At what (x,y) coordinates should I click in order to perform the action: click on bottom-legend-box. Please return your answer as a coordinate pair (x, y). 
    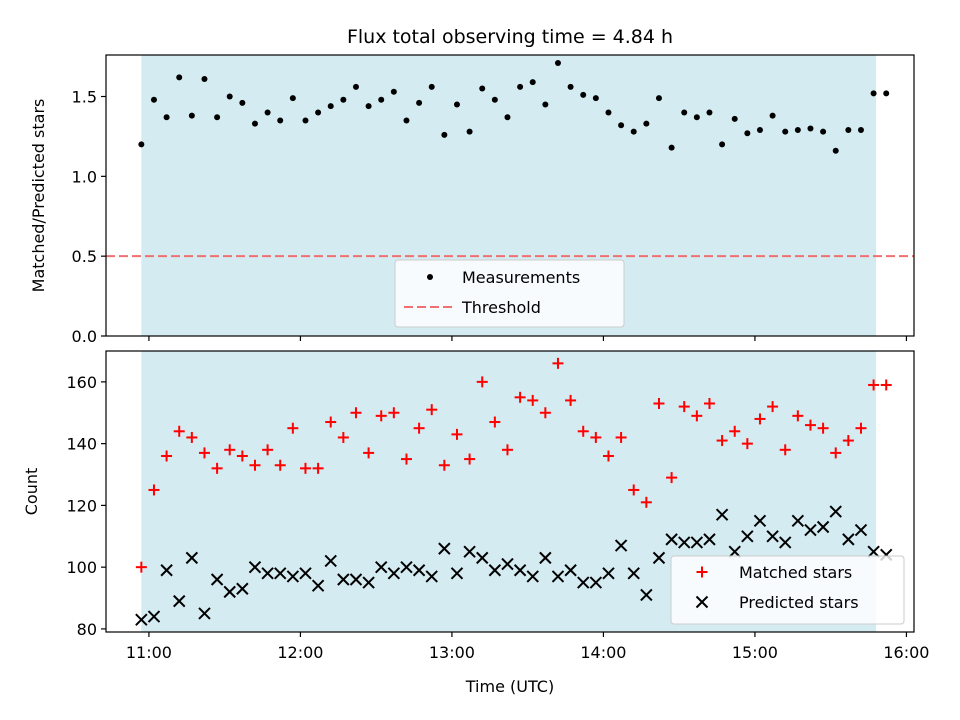
    Looking at the image, I should click on (787, 590).